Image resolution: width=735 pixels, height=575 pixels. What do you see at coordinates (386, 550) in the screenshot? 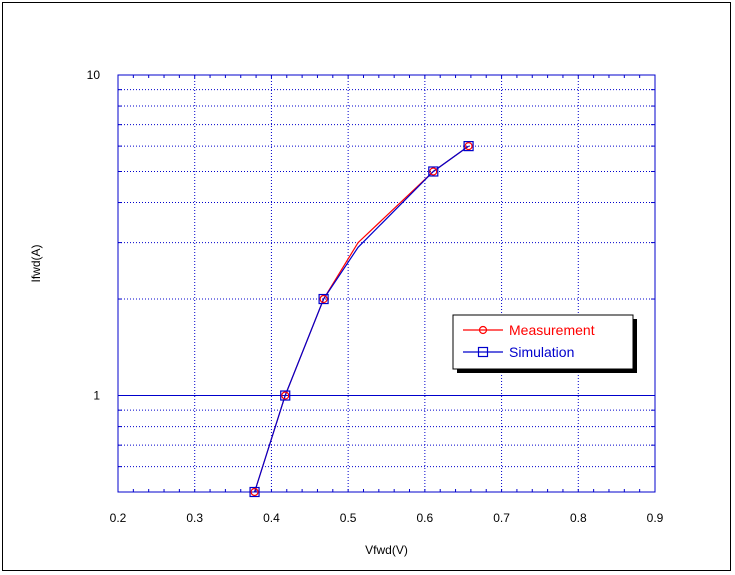
I see `x-axis-label: Vfwd(V)` at bounding box center [386, 550].